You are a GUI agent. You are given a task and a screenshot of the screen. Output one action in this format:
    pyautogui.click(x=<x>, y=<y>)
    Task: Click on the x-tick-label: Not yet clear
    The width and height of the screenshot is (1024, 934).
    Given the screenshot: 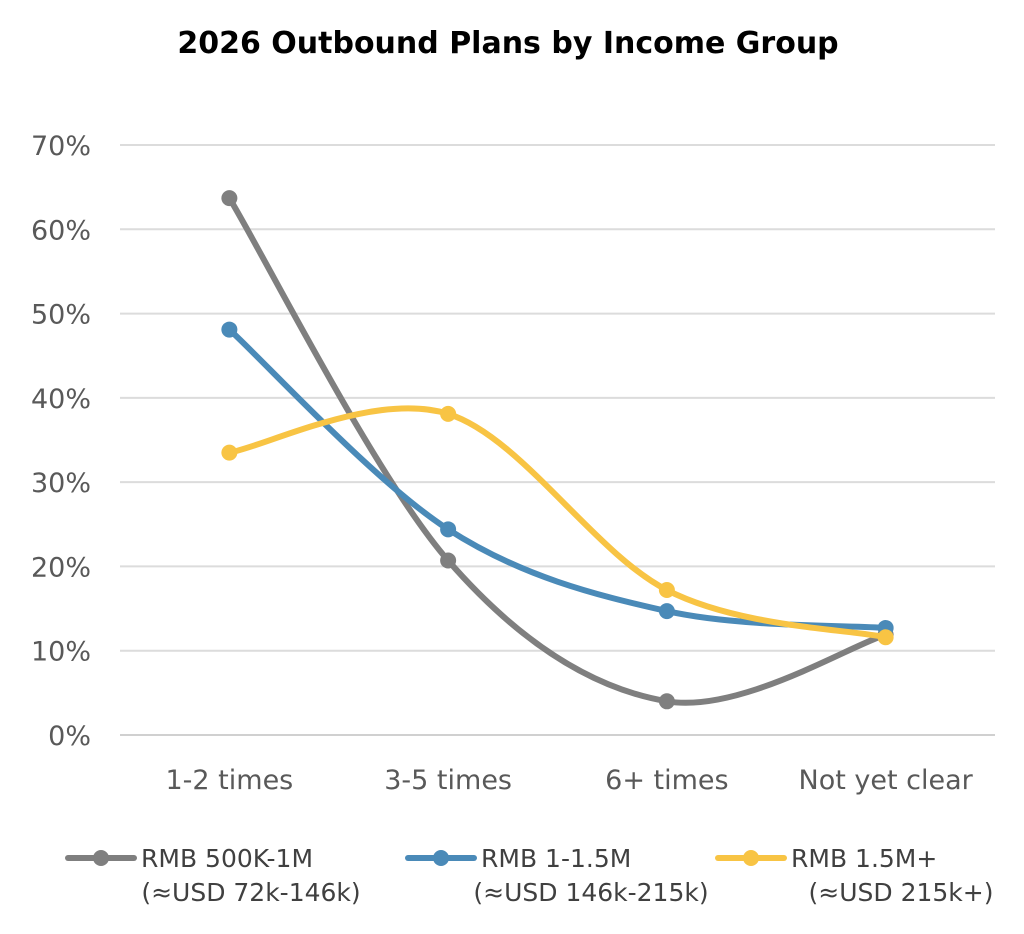 What is the action you would take?
    pyautogui.click(x=886, y=780)
    